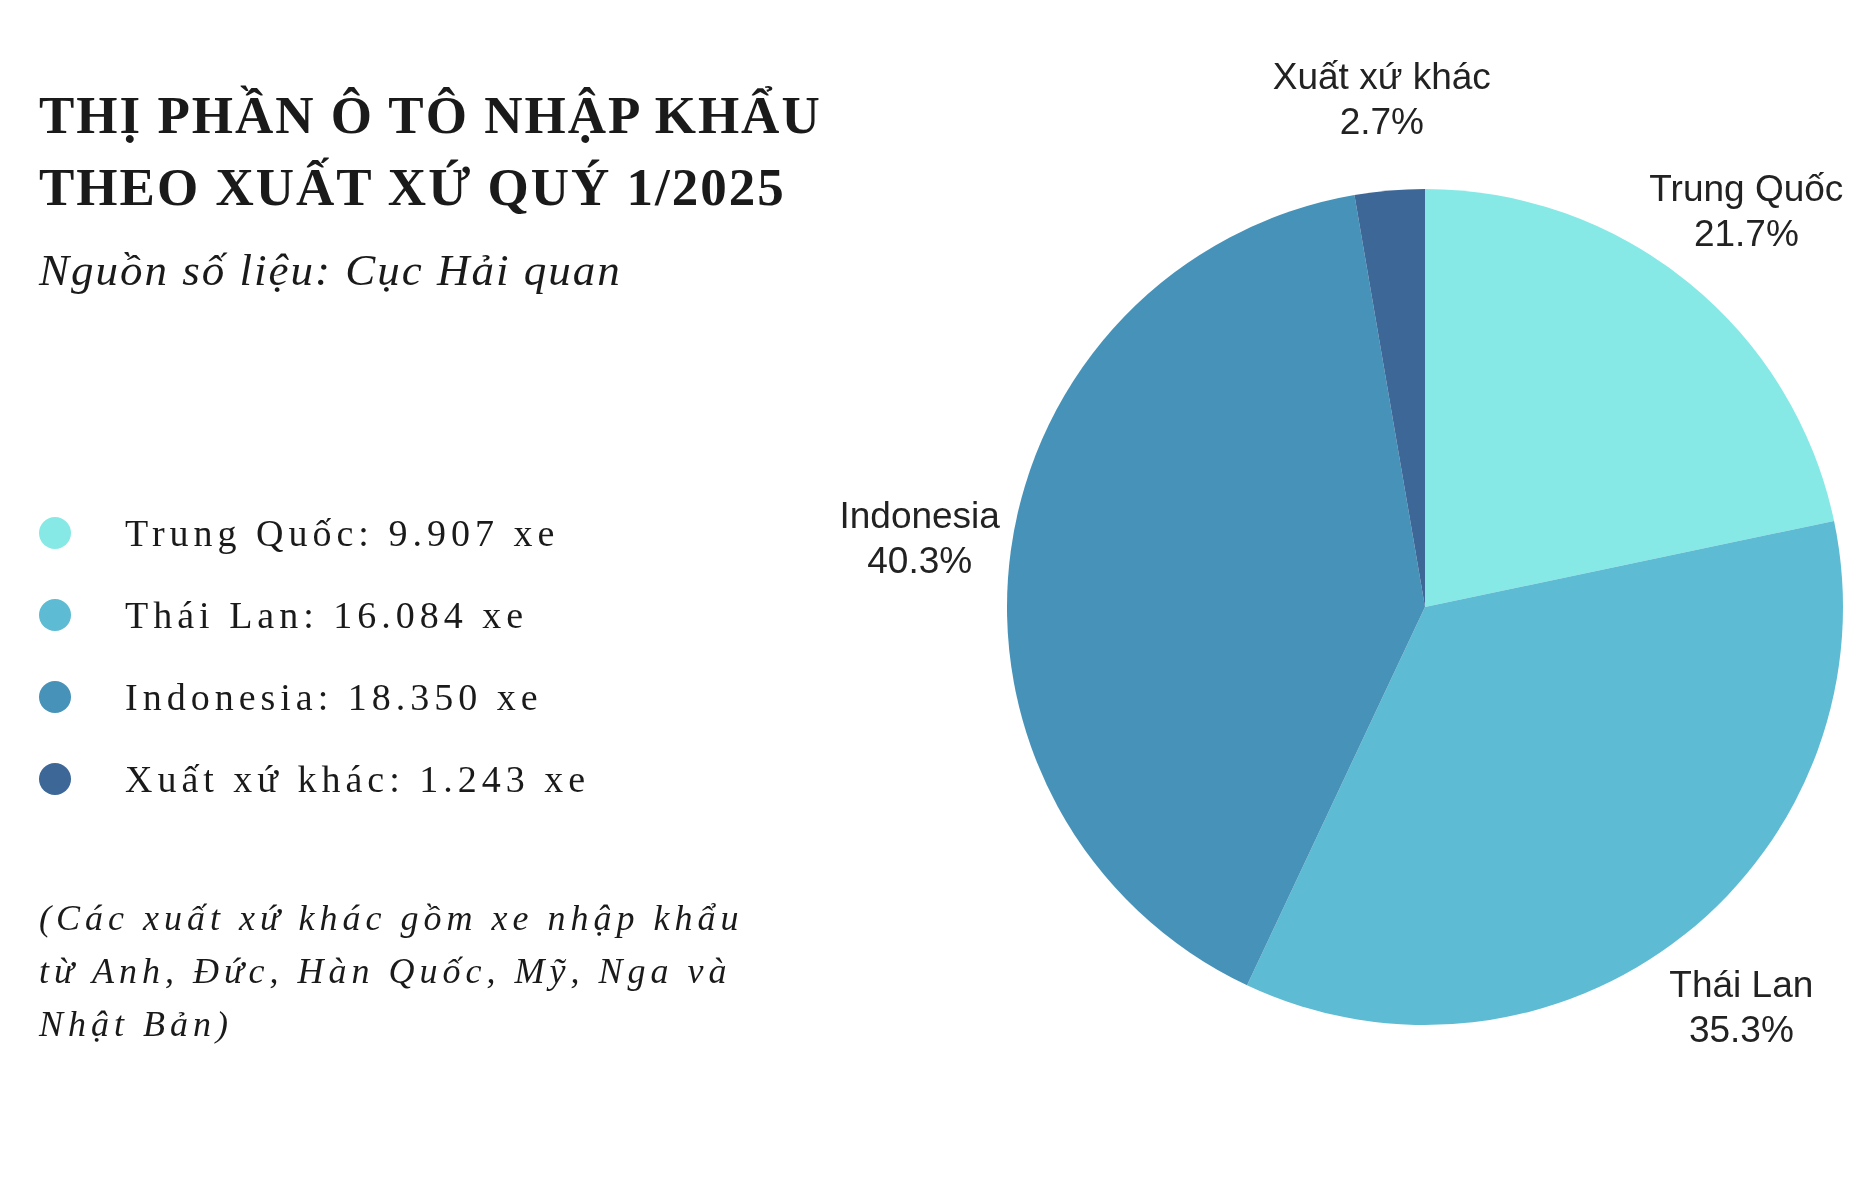 The image size is (1872, 1186). I want to click on text: Xuất xứ khác: 1.243 xe, so click(358, 779).